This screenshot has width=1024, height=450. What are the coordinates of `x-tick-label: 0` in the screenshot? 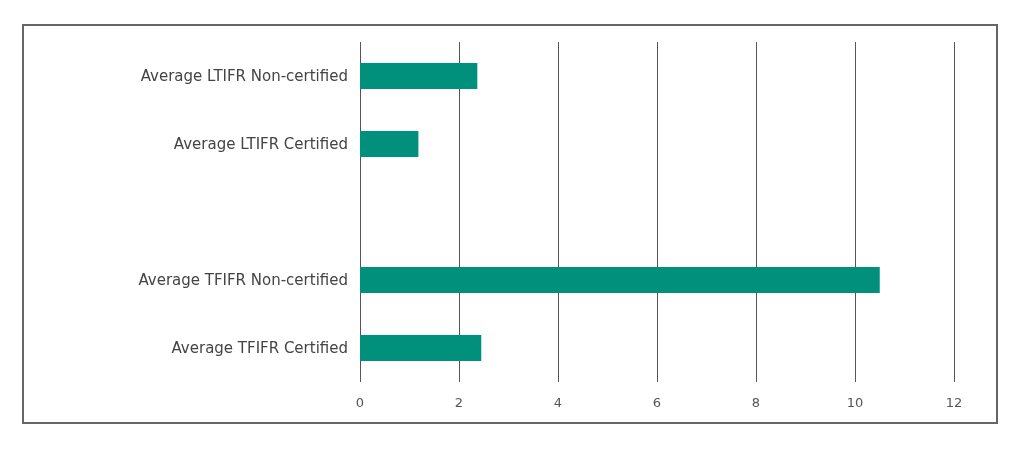 It's located at (360, 402).